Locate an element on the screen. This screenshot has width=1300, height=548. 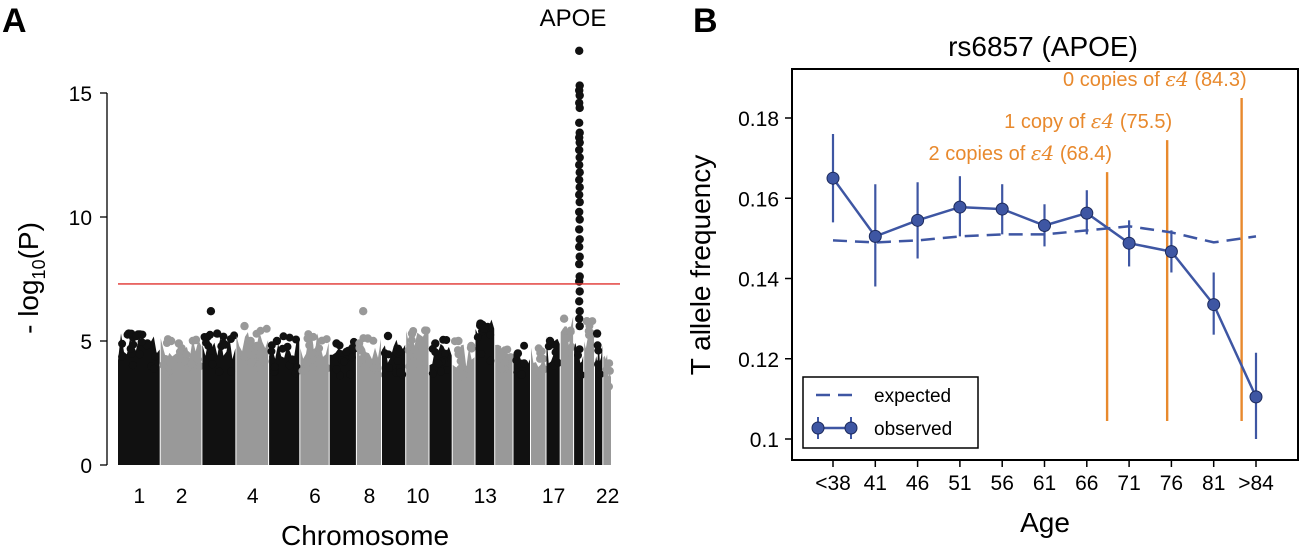
chromosome-4-points is located at coordinates (253, 393).